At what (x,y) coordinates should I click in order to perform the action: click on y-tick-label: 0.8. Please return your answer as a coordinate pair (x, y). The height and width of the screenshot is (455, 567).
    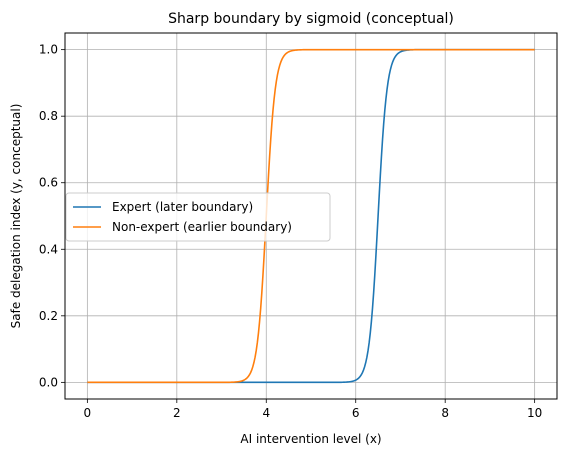
    Looking at the image, I should click on (48, 116).